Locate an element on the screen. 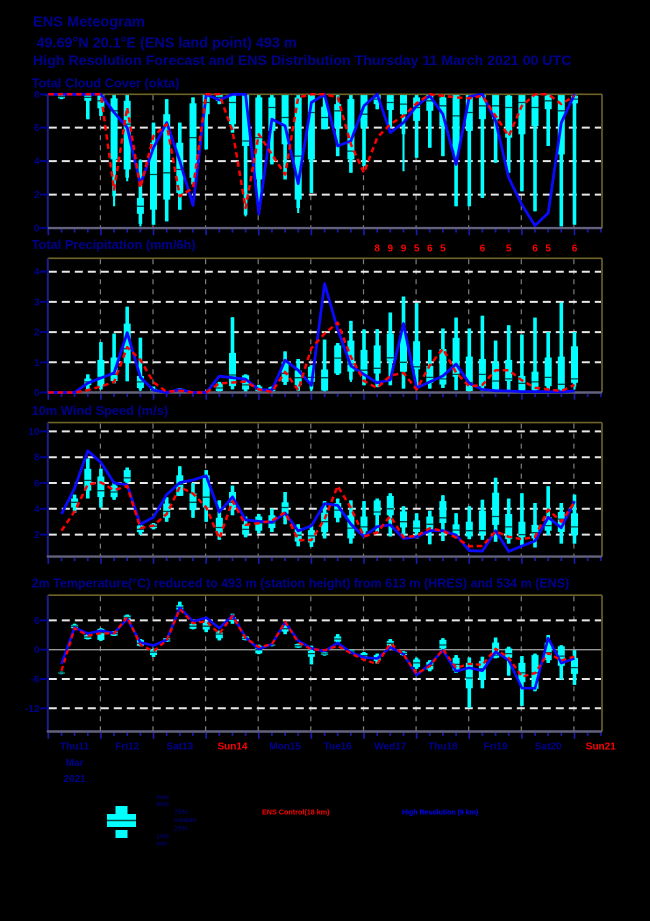 This screenshot has height=921, width=650. svg-text: High Resolution (9 km) is located at coordinates (440, 813).